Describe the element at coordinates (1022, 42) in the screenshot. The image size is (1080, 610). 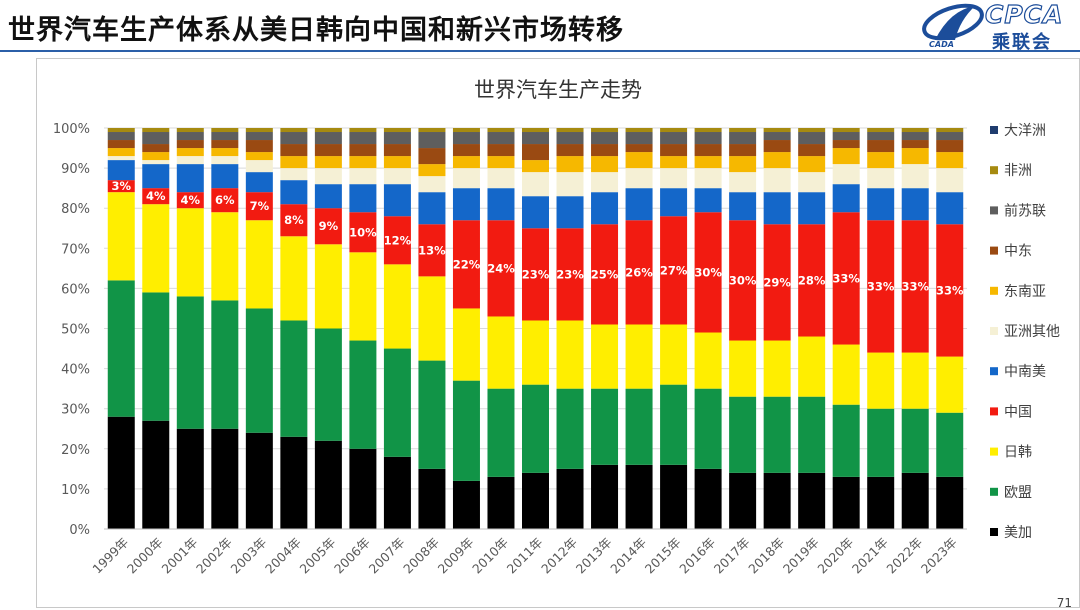
I see `logo-cn-text: 乘联会` at that location.